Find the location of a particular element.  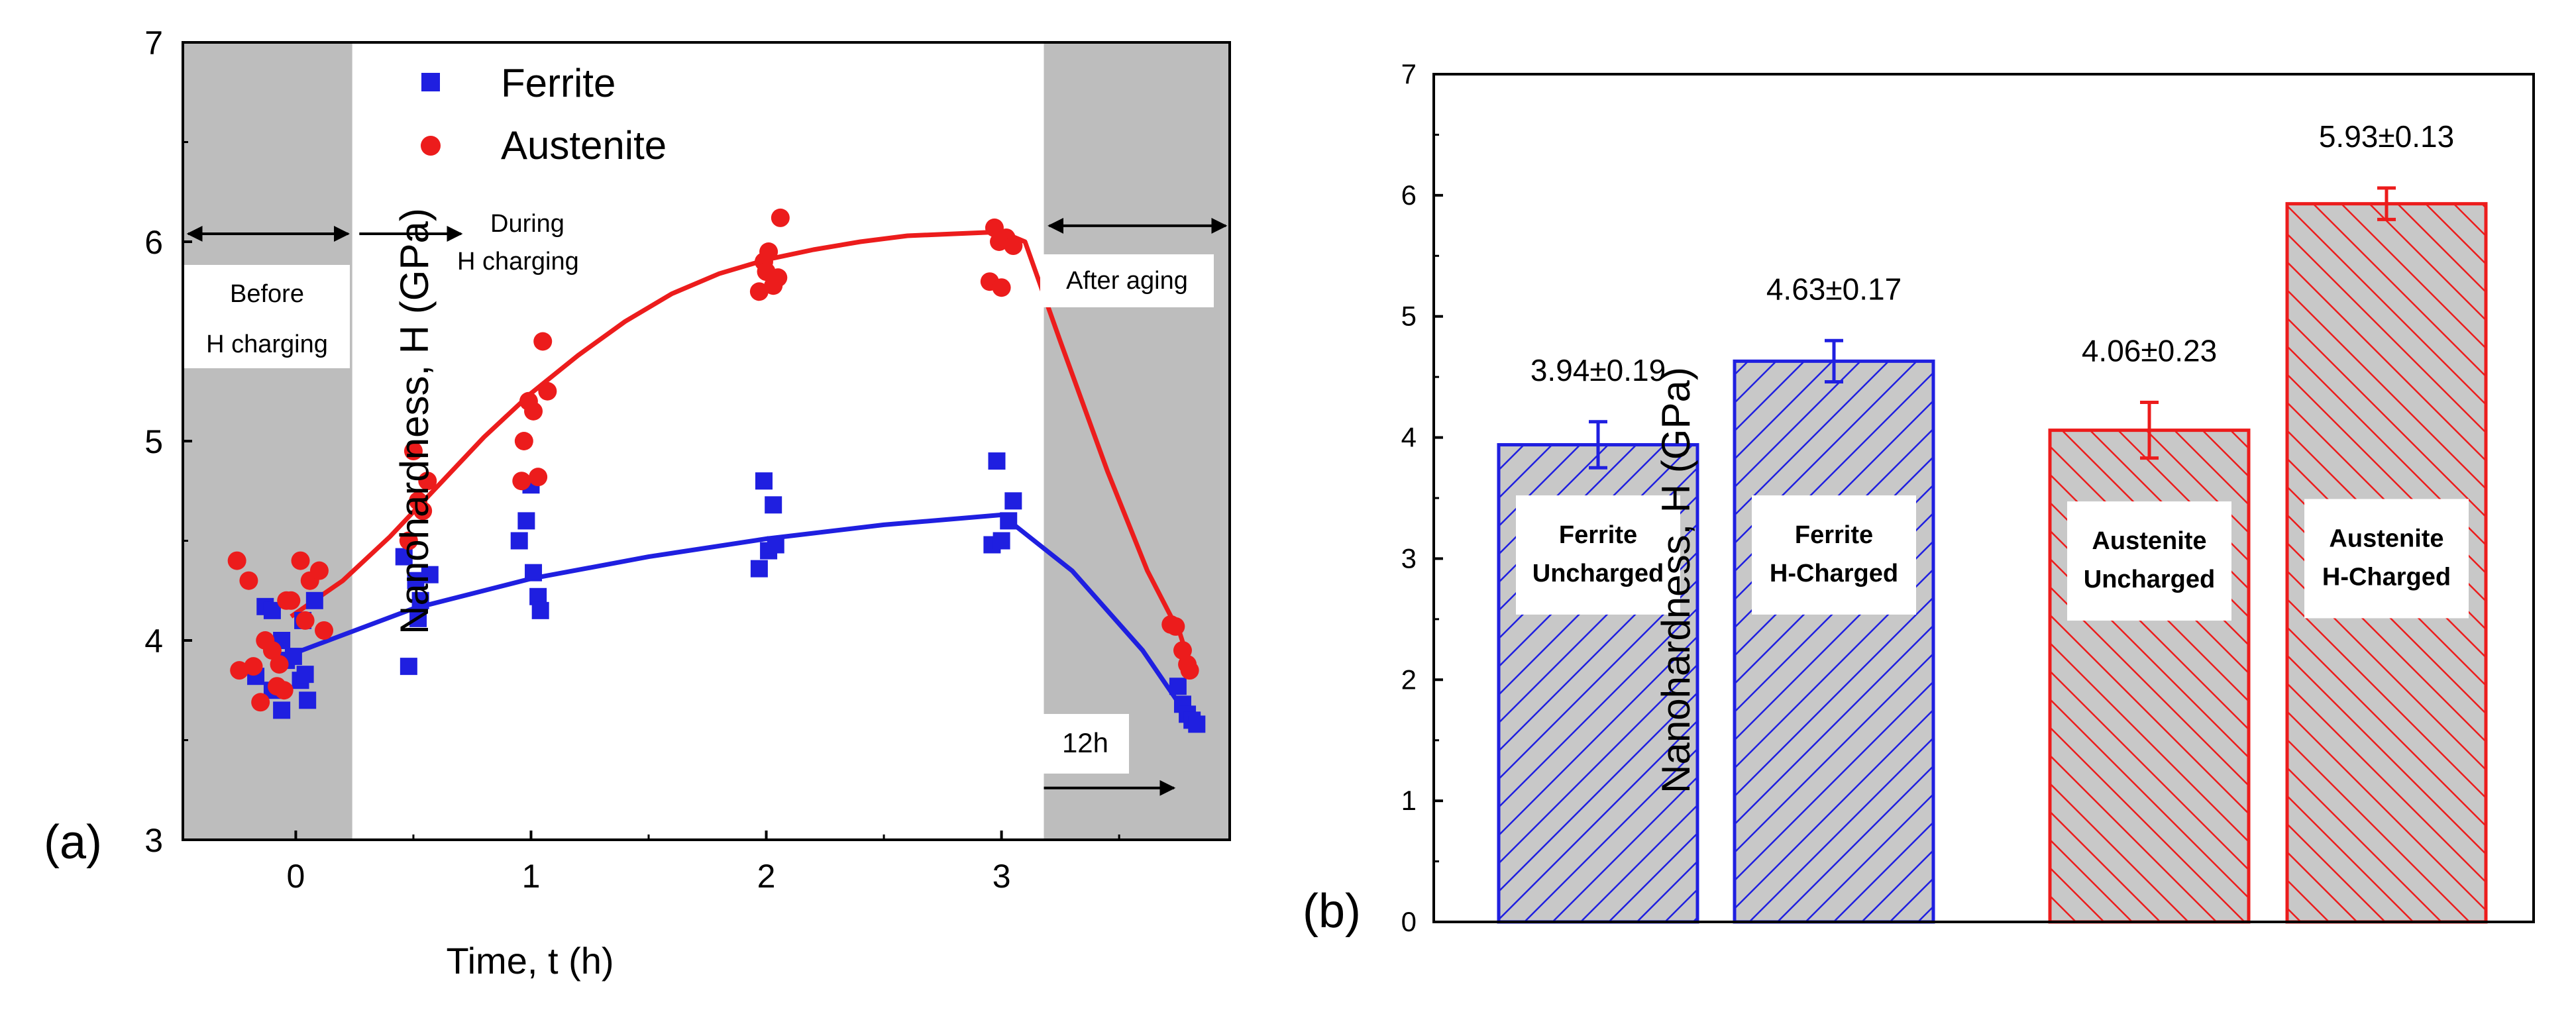

legend-austenite-marker is located at coordinates (431, 146).